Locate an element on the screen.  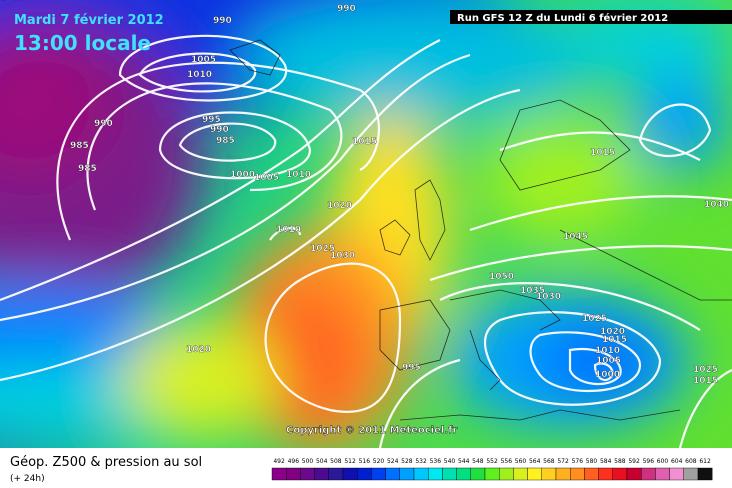
legend-tick-label: 532 is located at coordinates (421, 461).